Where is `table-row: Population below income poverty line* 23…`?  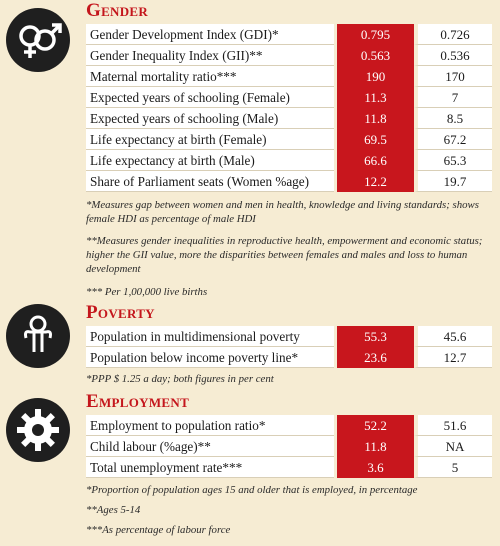 table-row: Population below income poverty line* 23… is located at coordinates (289, 357).